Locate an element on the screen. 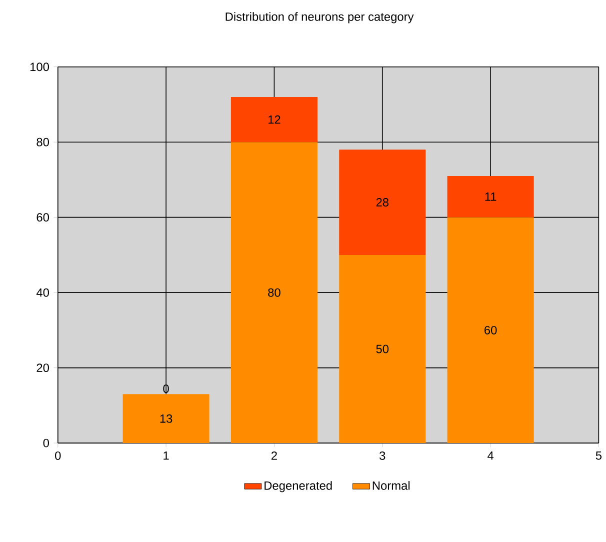 The height and width of the screenshot is (542, 606). x-tick-label: 1 is located at coordinates (166, 456).